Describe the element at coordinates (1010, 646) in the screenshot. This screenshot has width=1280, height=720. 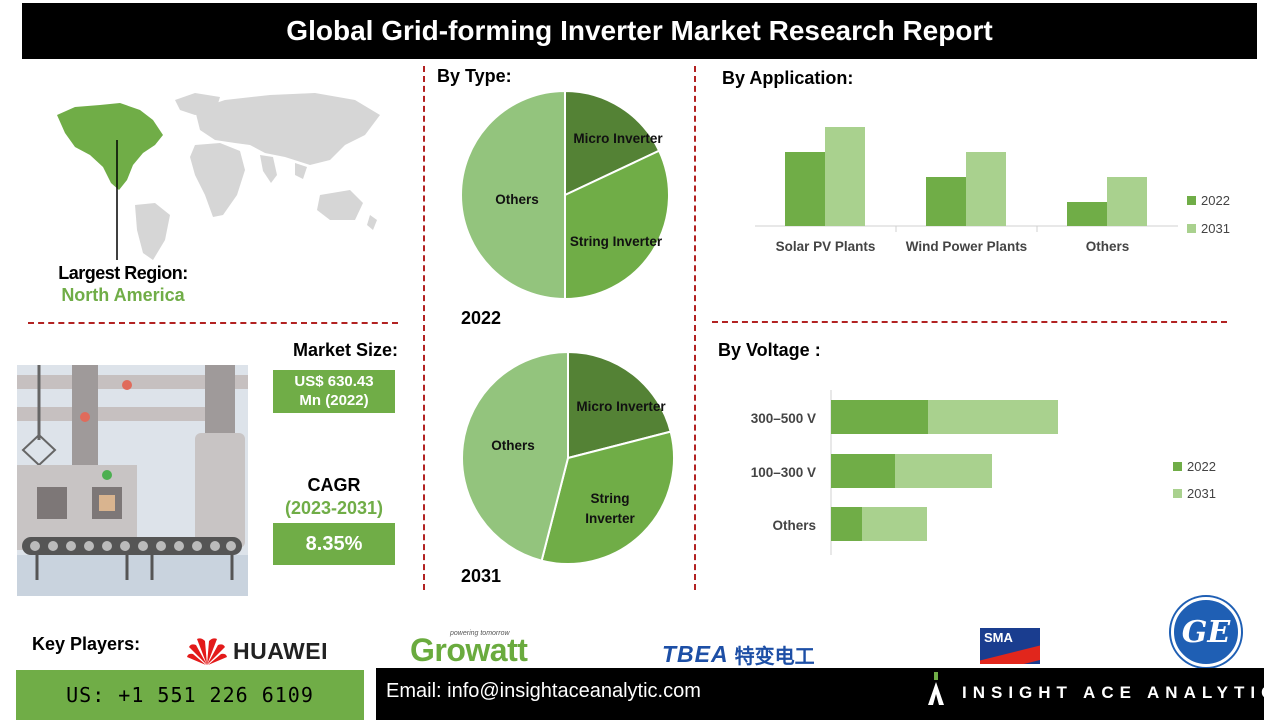
I see `sma-logo: SMA` at that location.